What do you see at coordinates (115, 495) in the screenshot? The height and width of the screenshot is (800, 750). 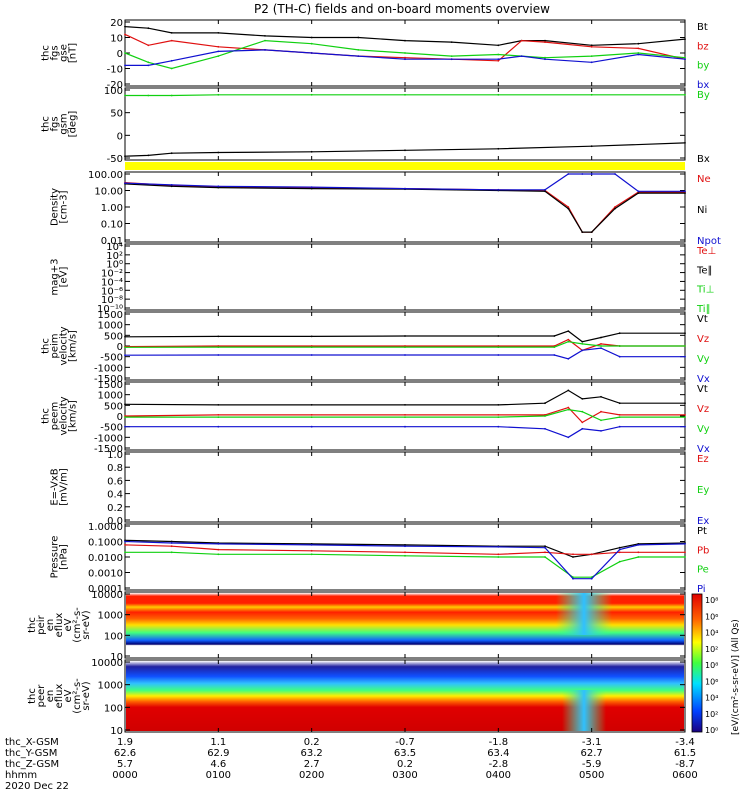 I see `y-tick-label: 0.4` at bounding box center [115, 495].